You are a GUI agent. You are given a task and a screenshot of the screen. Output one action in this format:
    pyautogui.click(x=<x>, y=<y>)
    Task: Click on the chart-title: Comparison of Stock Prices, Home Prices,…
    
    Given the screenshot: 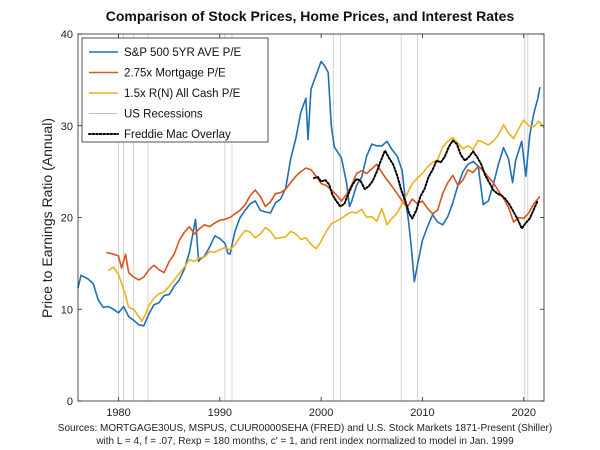 What is the action you would take?
    pyautogui.click(x=310, y=16)
    